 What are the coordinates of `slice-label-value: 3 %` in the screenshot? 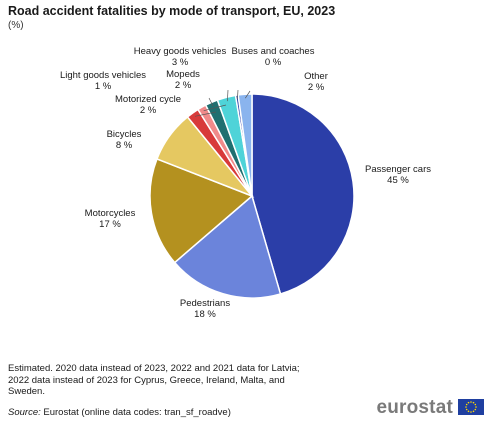 It's located at (180, 62).